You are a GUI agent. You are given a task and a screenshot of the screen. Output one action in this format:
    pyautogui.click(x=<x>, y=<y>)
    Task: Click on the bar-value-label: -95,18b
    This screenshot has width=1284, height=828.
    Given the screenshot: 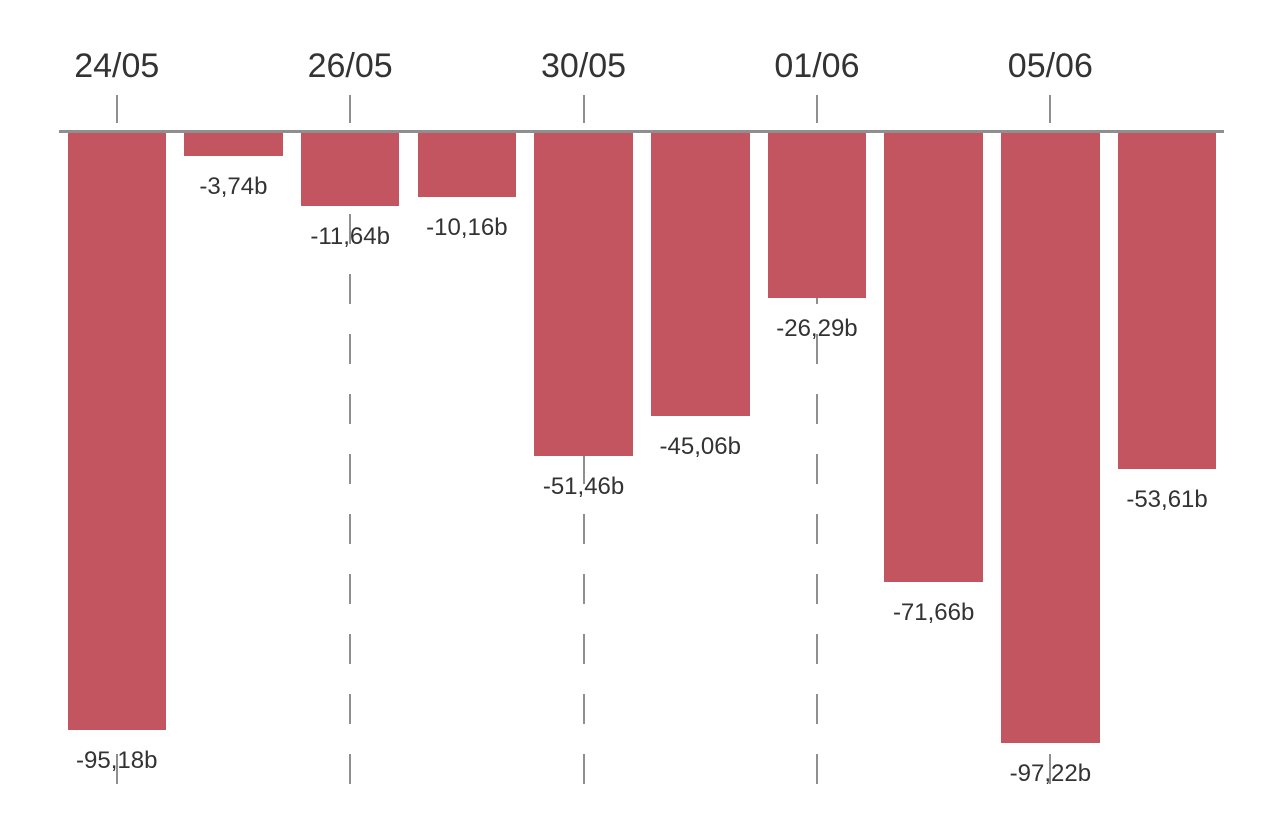 What is the action you would take?
    pyautogui.click(x=117, y=760)
    